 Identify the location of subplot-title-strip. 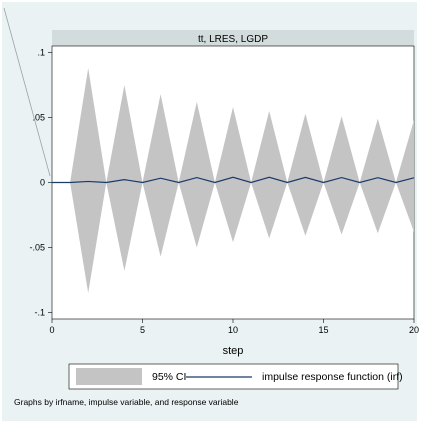
(233, 38).